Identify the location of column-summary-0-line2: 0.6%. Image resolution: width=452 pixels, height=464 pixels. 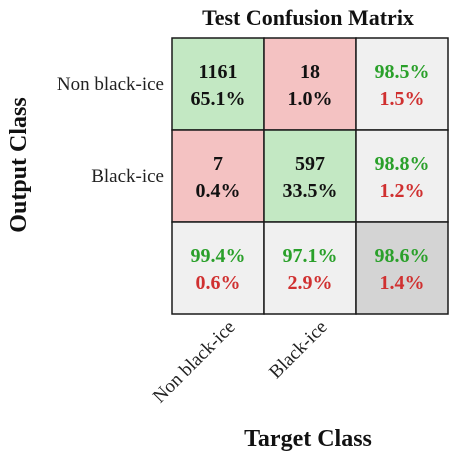
(218, 283).